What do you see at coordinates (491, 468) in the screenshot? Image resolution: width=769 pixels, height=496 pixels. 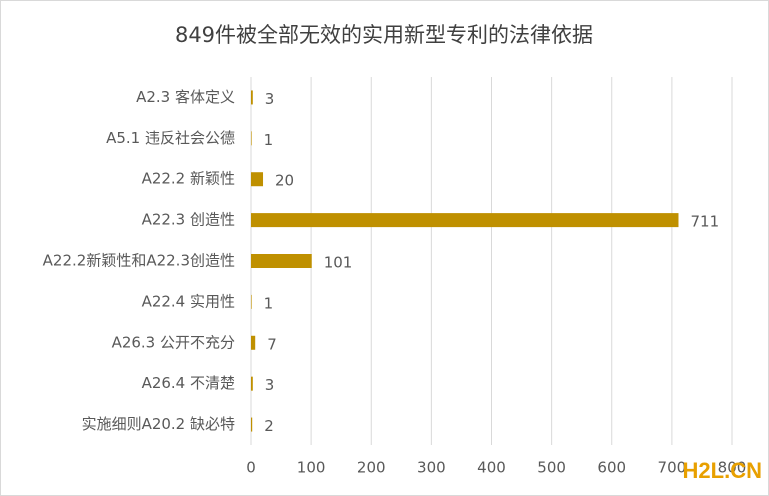 I see `x-tick-label: 400` at bounding box center [491, 468].